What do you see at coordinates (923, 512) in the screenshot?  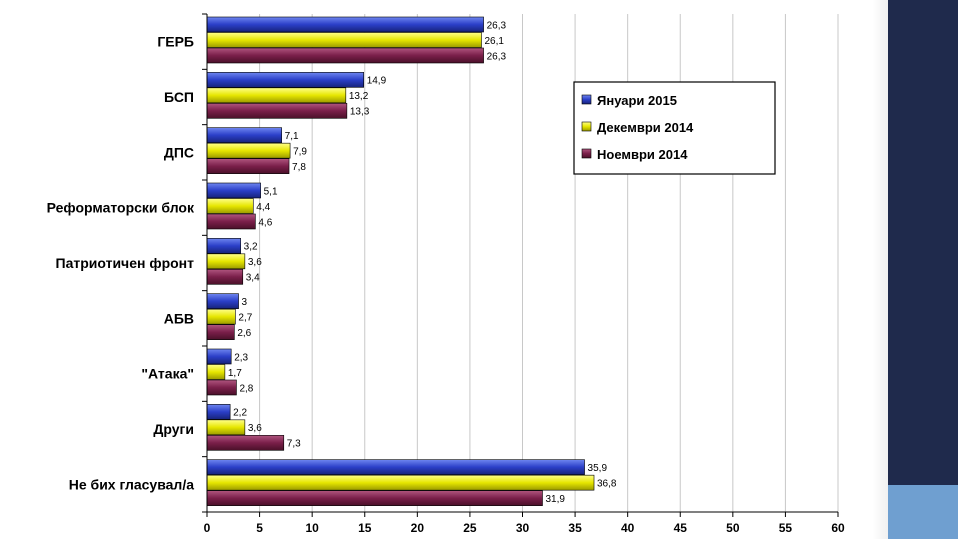 I see `side-panel-light` at bounding box center [923, 512].